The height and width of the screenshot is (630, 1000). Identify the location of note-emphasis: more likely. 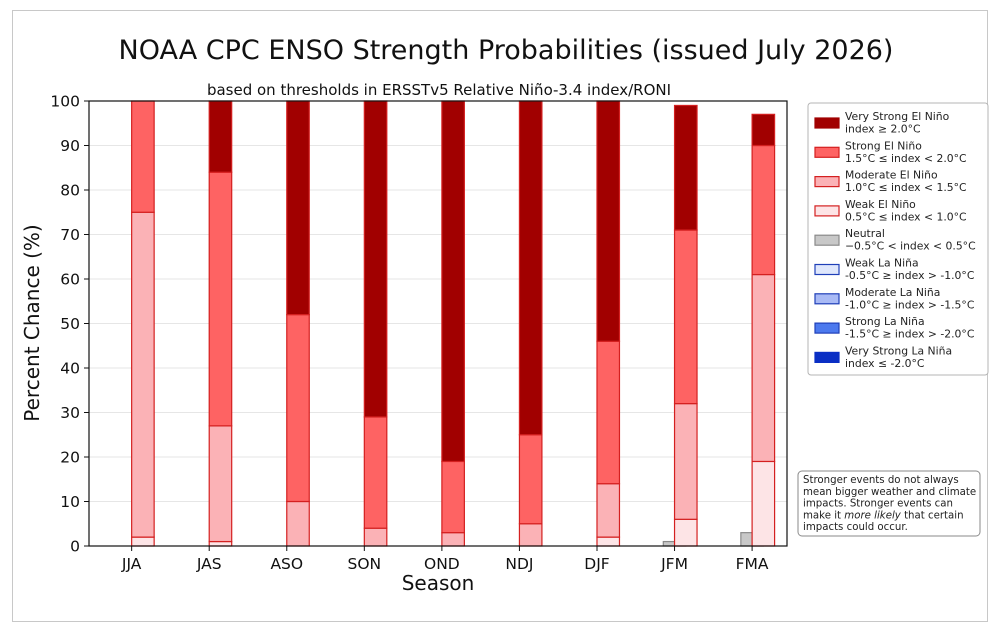
(873, 515).